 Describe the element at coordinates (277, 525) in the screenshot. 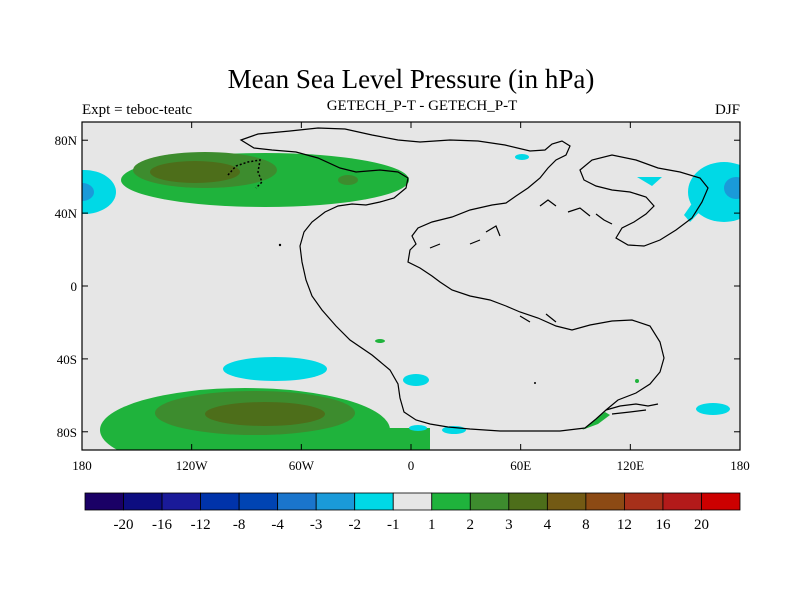

I see `colorbar-label: -4` at that location.